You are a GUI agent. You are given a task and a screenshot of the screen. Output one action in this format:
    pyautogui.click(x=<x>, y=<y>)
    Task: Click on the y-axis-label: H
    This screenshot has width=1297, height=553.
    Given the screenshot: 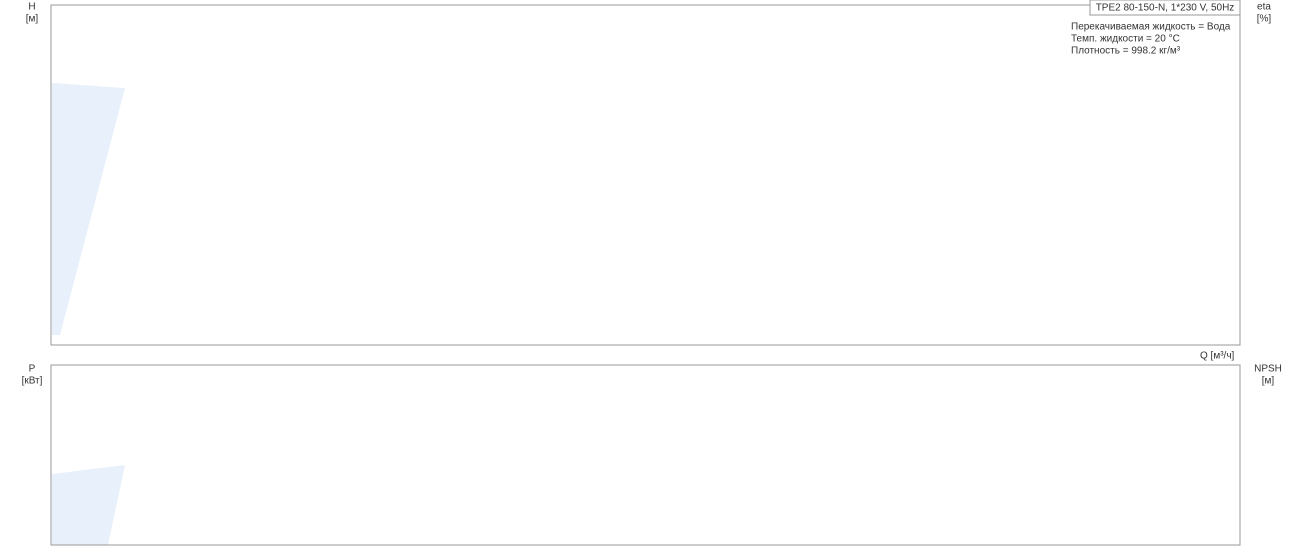 What is the action you would take?
    pyautogui.click(x=31, y=7)
    